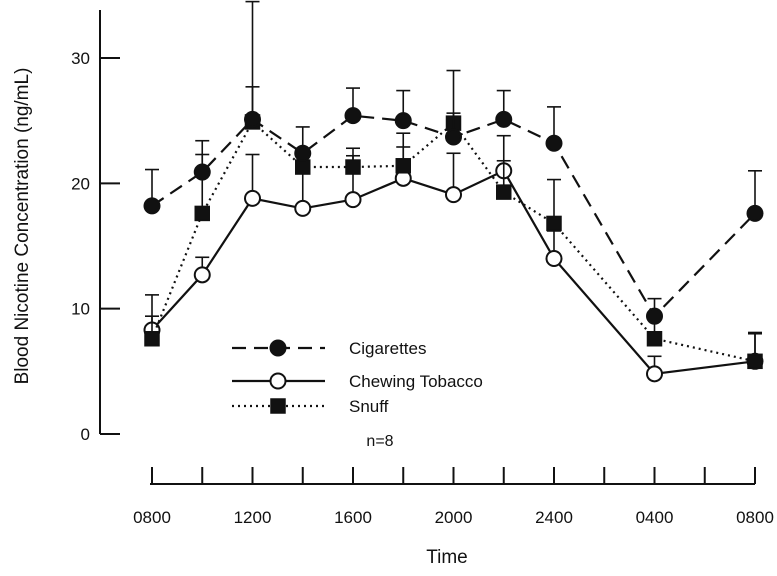 This screenshot has height=576, width=777. I want to click on legend: Cigarettes Chewing Tobacco Snuff, so click(357, 377).